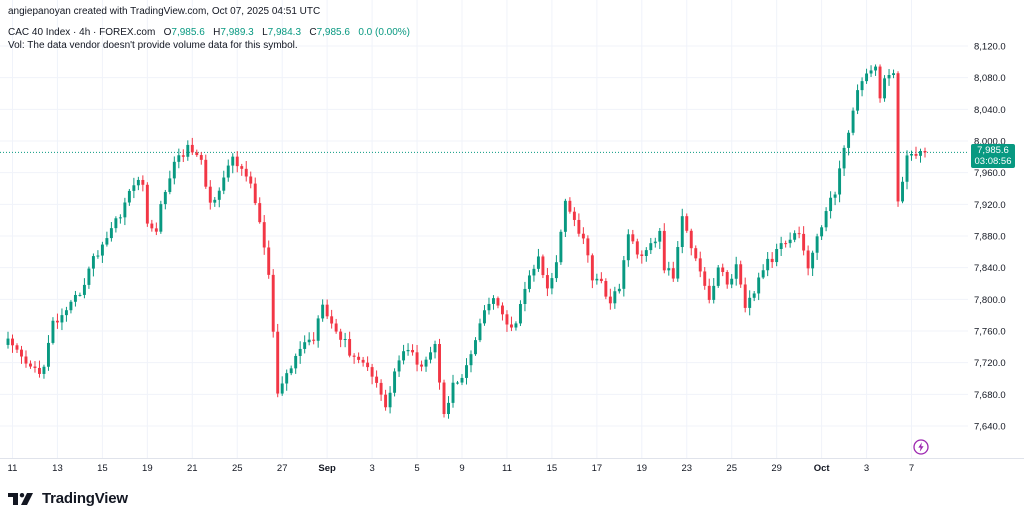 This screenshot has height=522, width=1024. Describe the element at coordinates (686, 468) in the screenshot. I see `time-tick-label: 23` at that location.